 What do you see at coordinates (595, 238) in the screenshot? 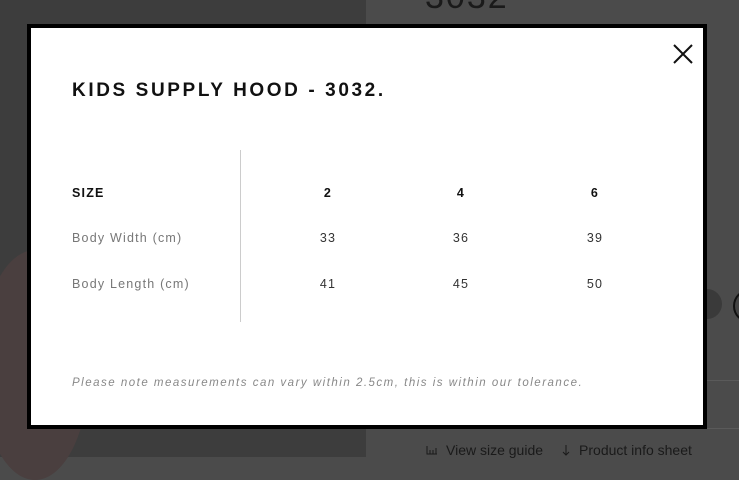
I see `table-cell: 39` at bounding box center [595, 238].